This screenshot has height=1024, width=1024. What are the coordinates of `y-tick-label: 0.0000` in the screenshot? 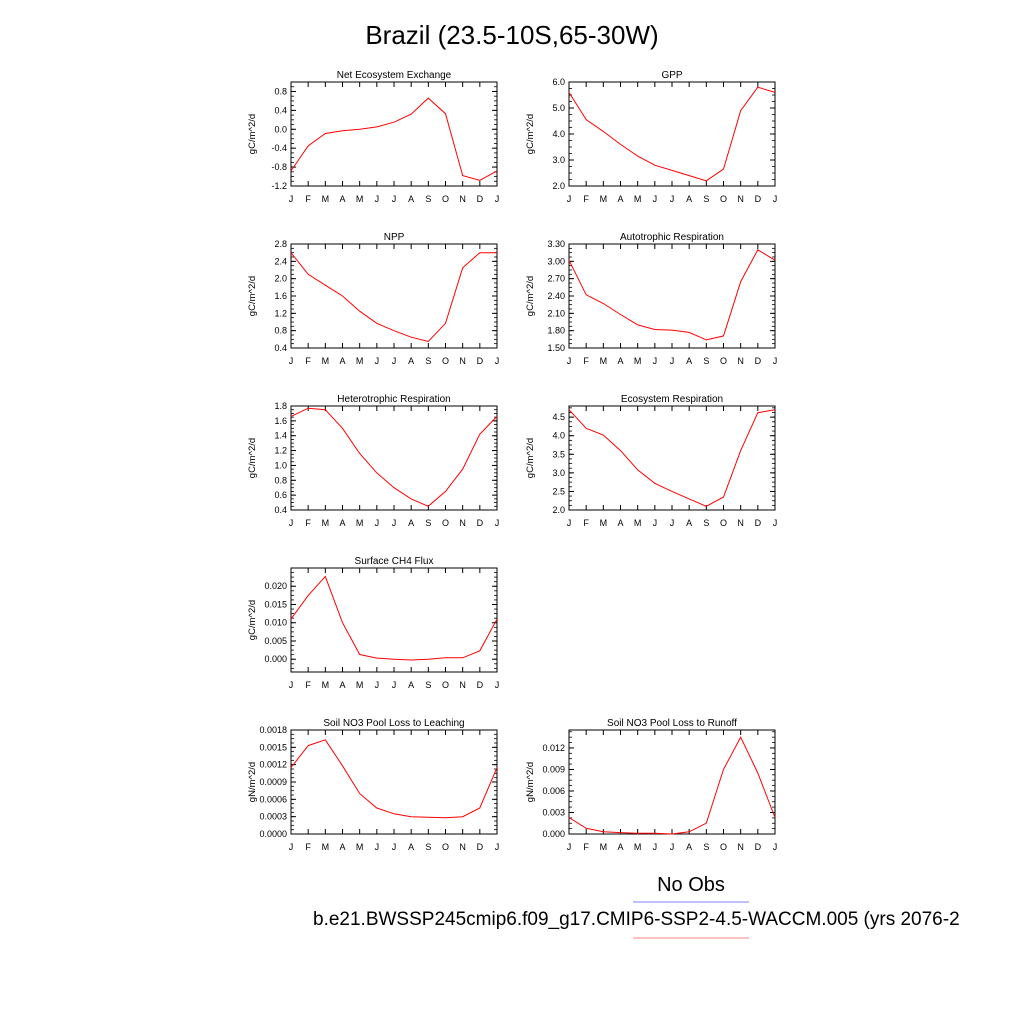 It's located at (273, 834).